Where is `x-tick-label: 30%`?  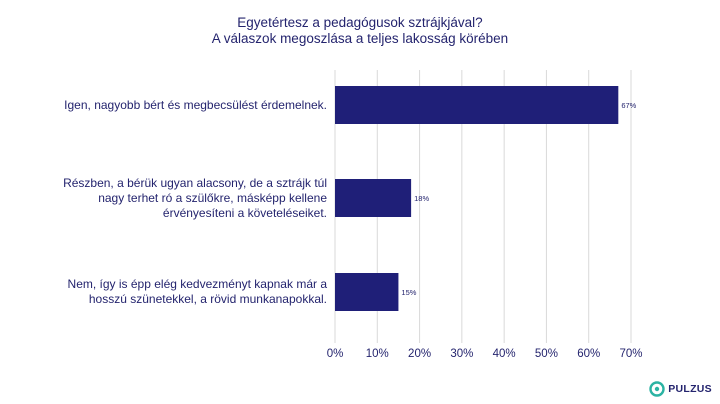
x-tick-label: 30% is located at coordinates (461, 354).